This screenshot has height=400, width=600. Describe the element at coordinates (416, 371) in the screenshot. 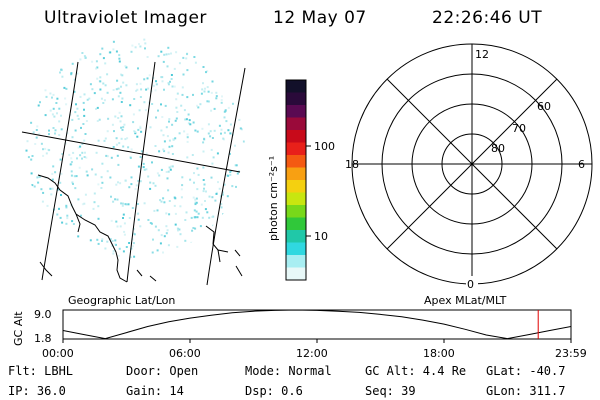

I see `gc-alt-info: GC Alt: 4.4 Re` at that location.